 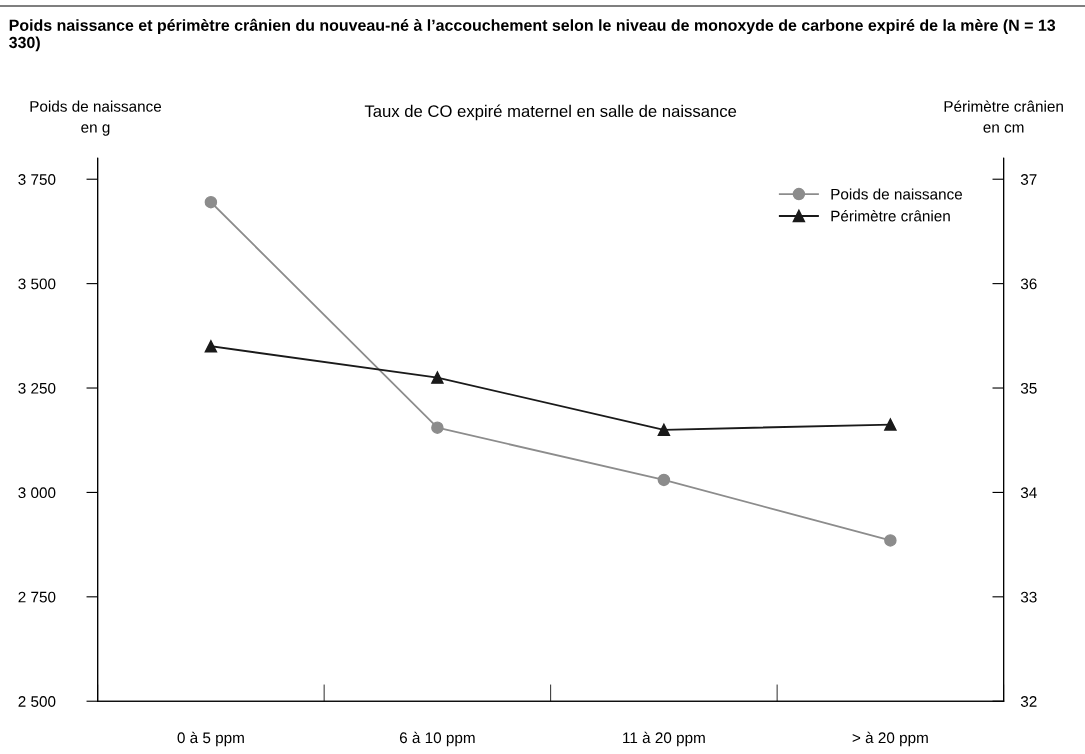 What do you see at coordinates (37, 388) in the screenshot?
I see `y-tick-label: 3 250` at bounding box center [37, 388].